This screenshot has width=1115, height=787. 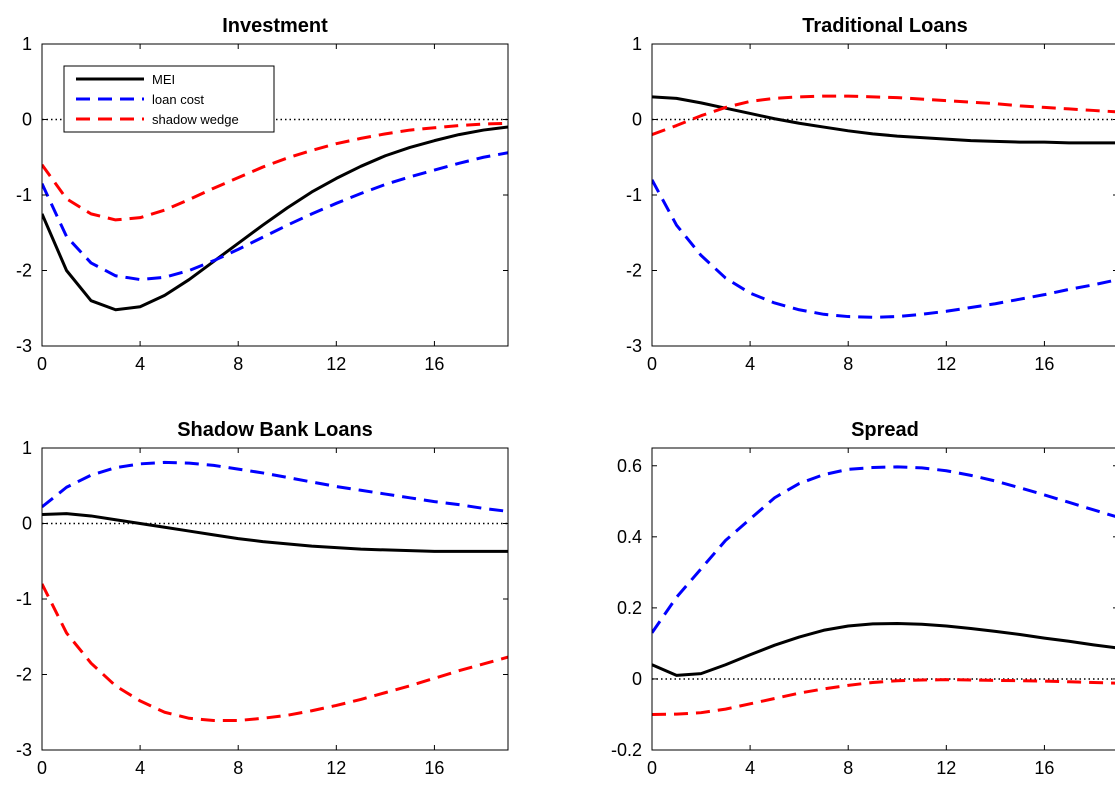 I want to click on legend-label-loan-cost: loan cost, so click(x=178, y=99).